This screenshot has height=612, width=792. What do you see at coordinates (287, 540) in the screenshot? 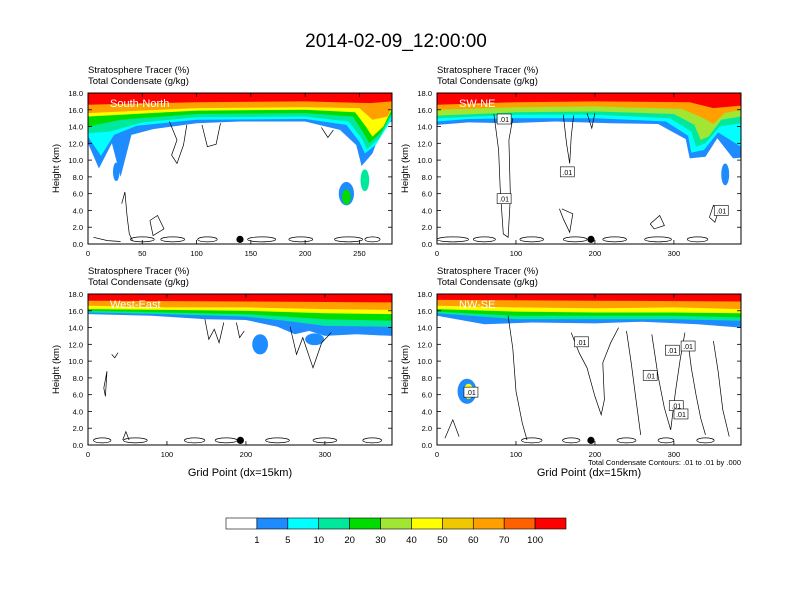
I see `colorbar-label: 5` at bounding box center [287, 540].